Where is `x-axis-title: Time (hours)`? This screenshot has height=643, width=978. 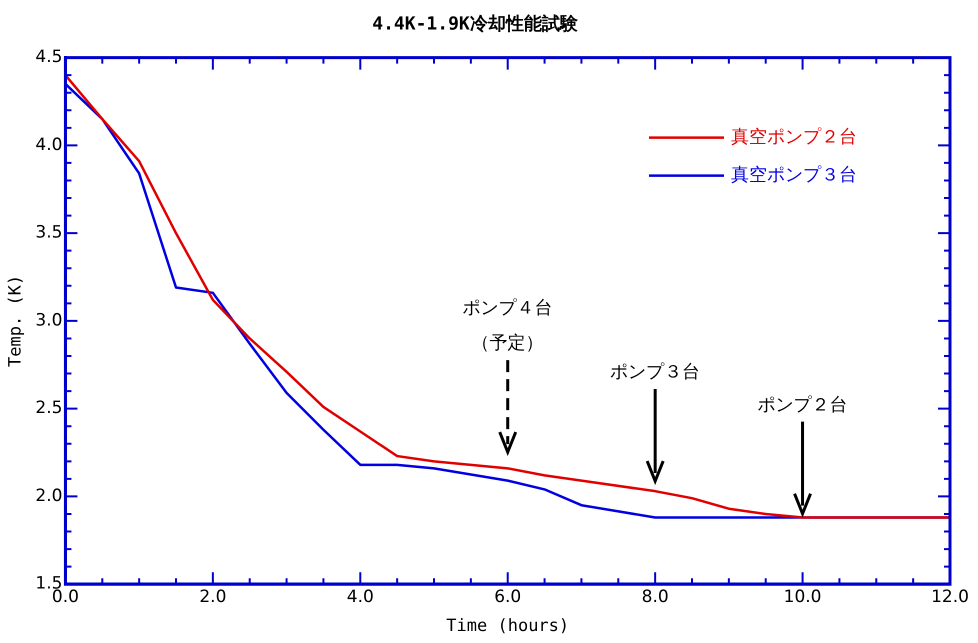
x-axis-title: Time (hours) is located at coordinates (508, 626).